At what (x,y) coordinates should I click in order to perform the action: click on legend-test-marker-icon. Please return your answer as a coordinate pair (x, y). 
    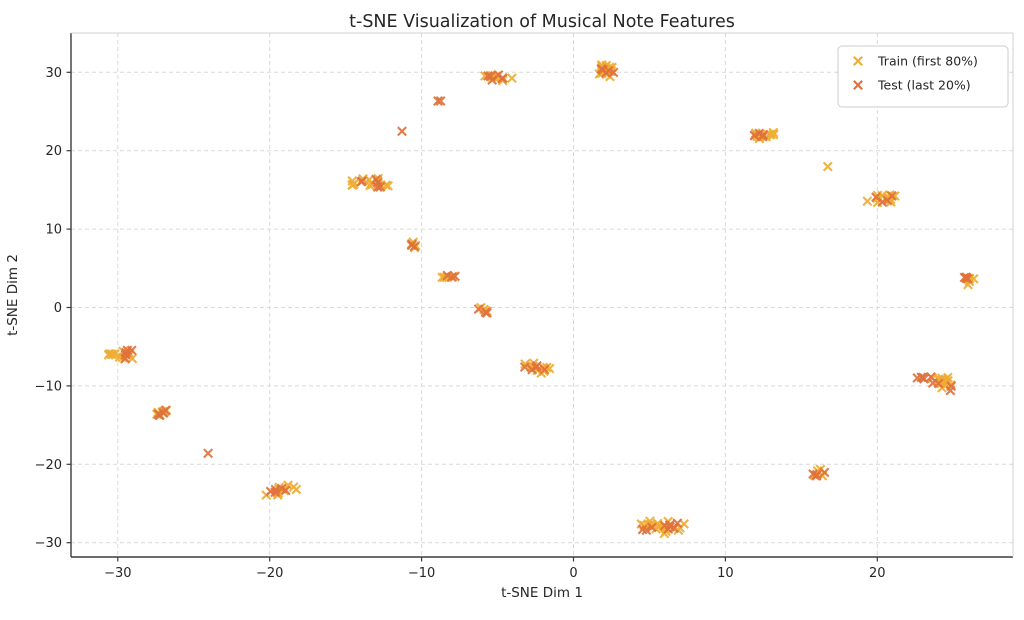
    Looking at the image, I should click on (858, 85).